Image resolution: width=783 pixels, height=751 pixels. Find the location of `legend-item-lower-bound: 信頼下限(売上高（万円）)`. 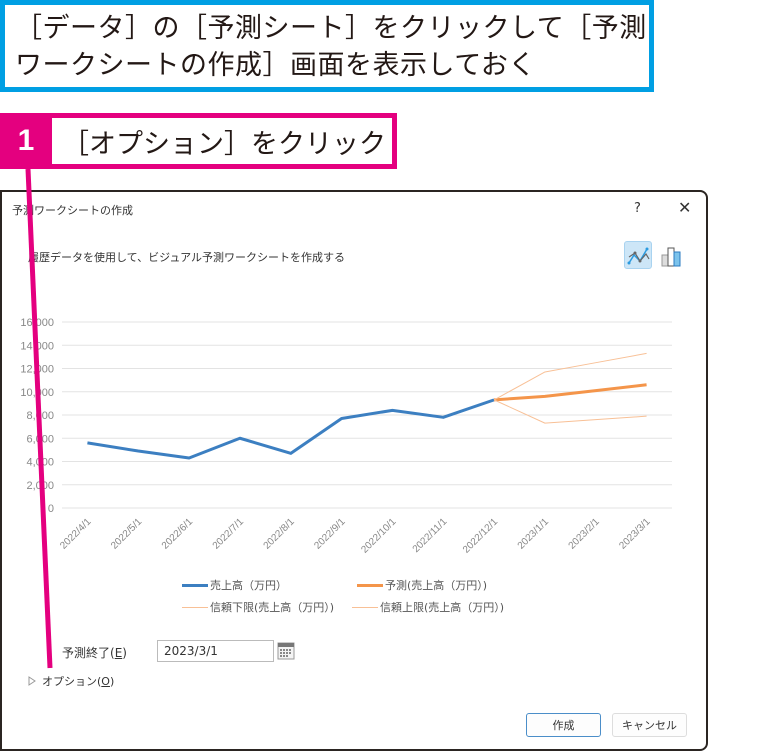

legend-item-lower-bound: 信頼下限(売上高（万円）) is located at coordinates (258, 607).